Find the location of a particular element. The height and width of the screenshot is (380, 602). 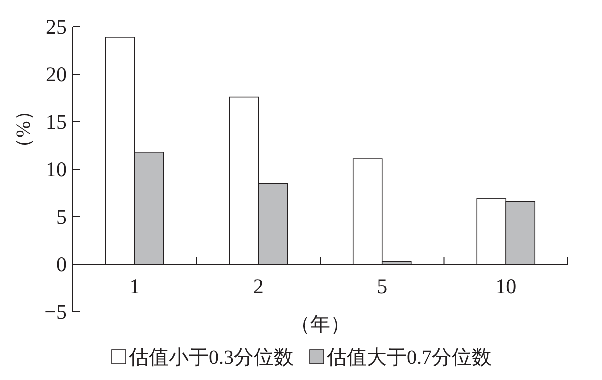

y-tick-label: 5 is located at coordinates (61, 217).